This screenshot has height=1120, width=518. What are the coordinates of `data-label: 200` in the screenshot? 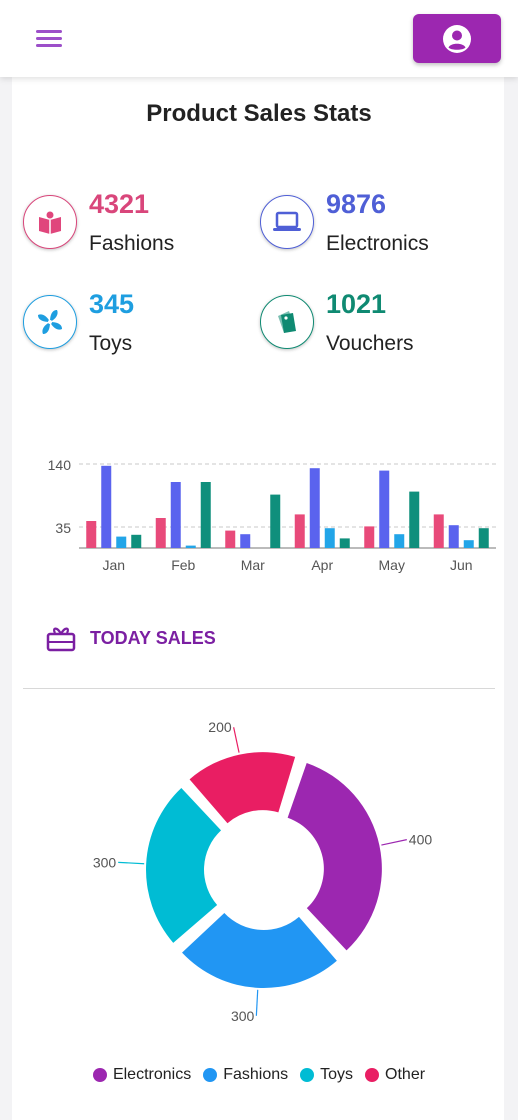 It's located at (220, 727).